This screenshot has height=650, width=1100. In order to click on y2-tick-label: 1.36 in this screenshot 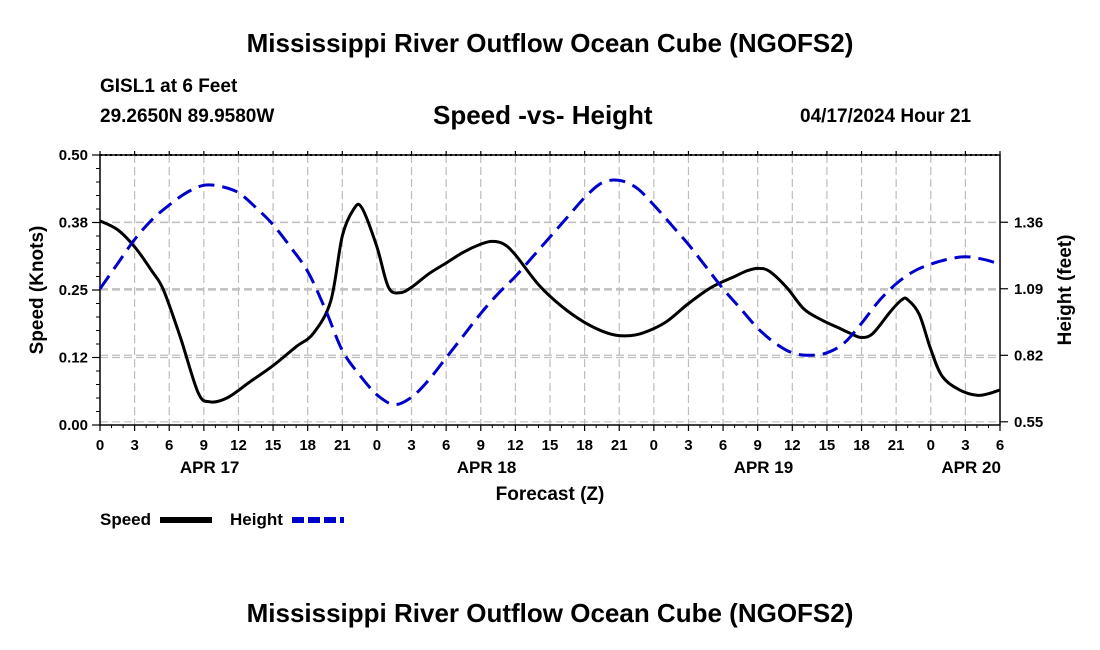, I will do `click(1028, 222)`.